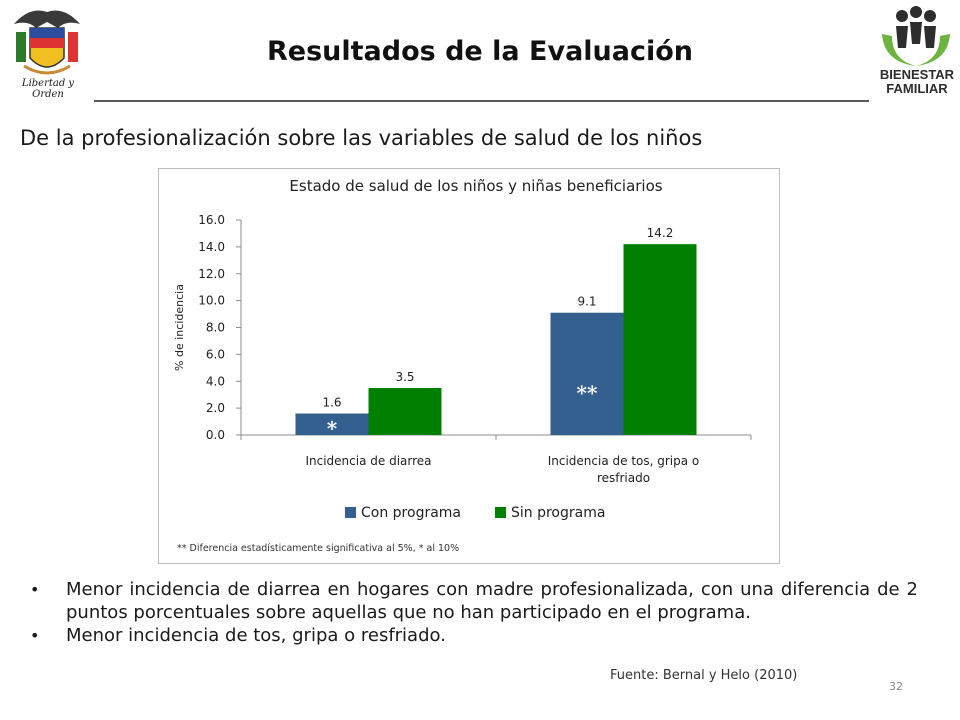 The height and width of the screenshot is (720, 960). I want to click on y-tick-label: 16.0, so click(211, 220).